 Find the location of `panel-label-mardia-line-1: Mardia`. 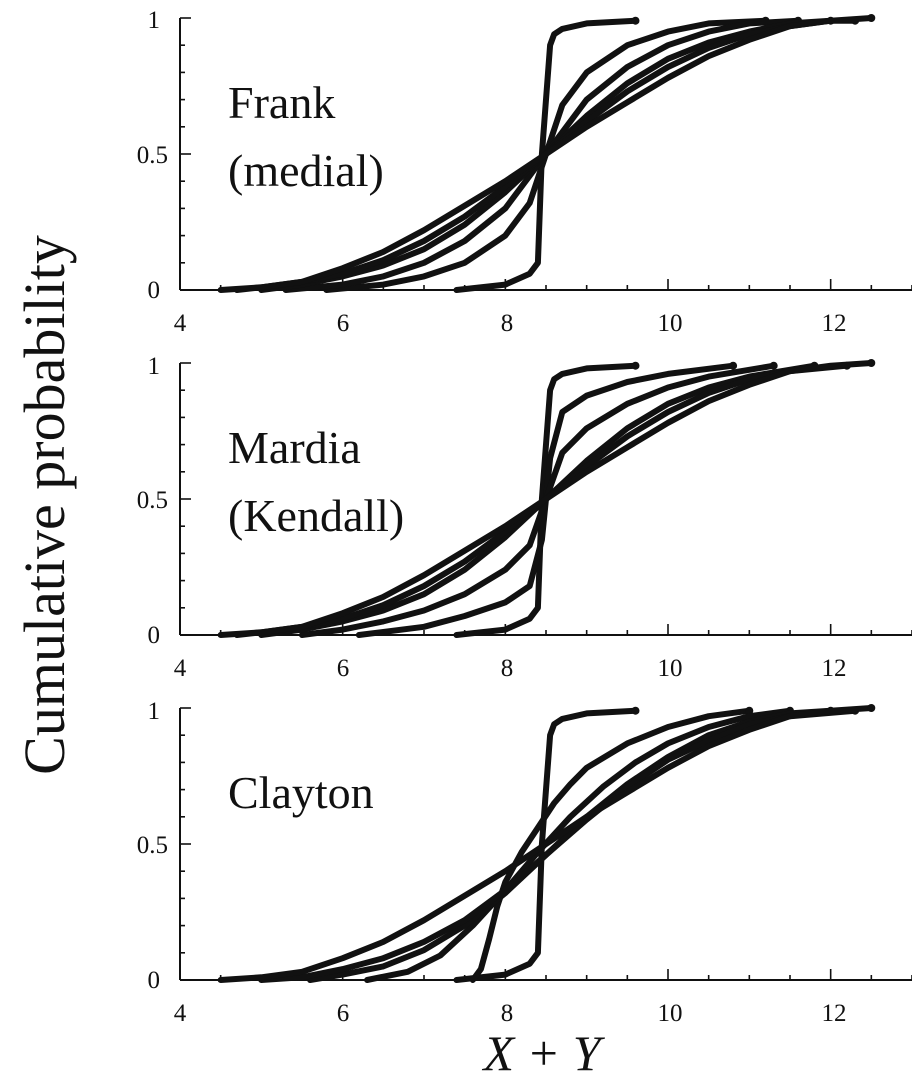

panel-label-mardia-line-1: Mardia is located at coordinates (294, 447).